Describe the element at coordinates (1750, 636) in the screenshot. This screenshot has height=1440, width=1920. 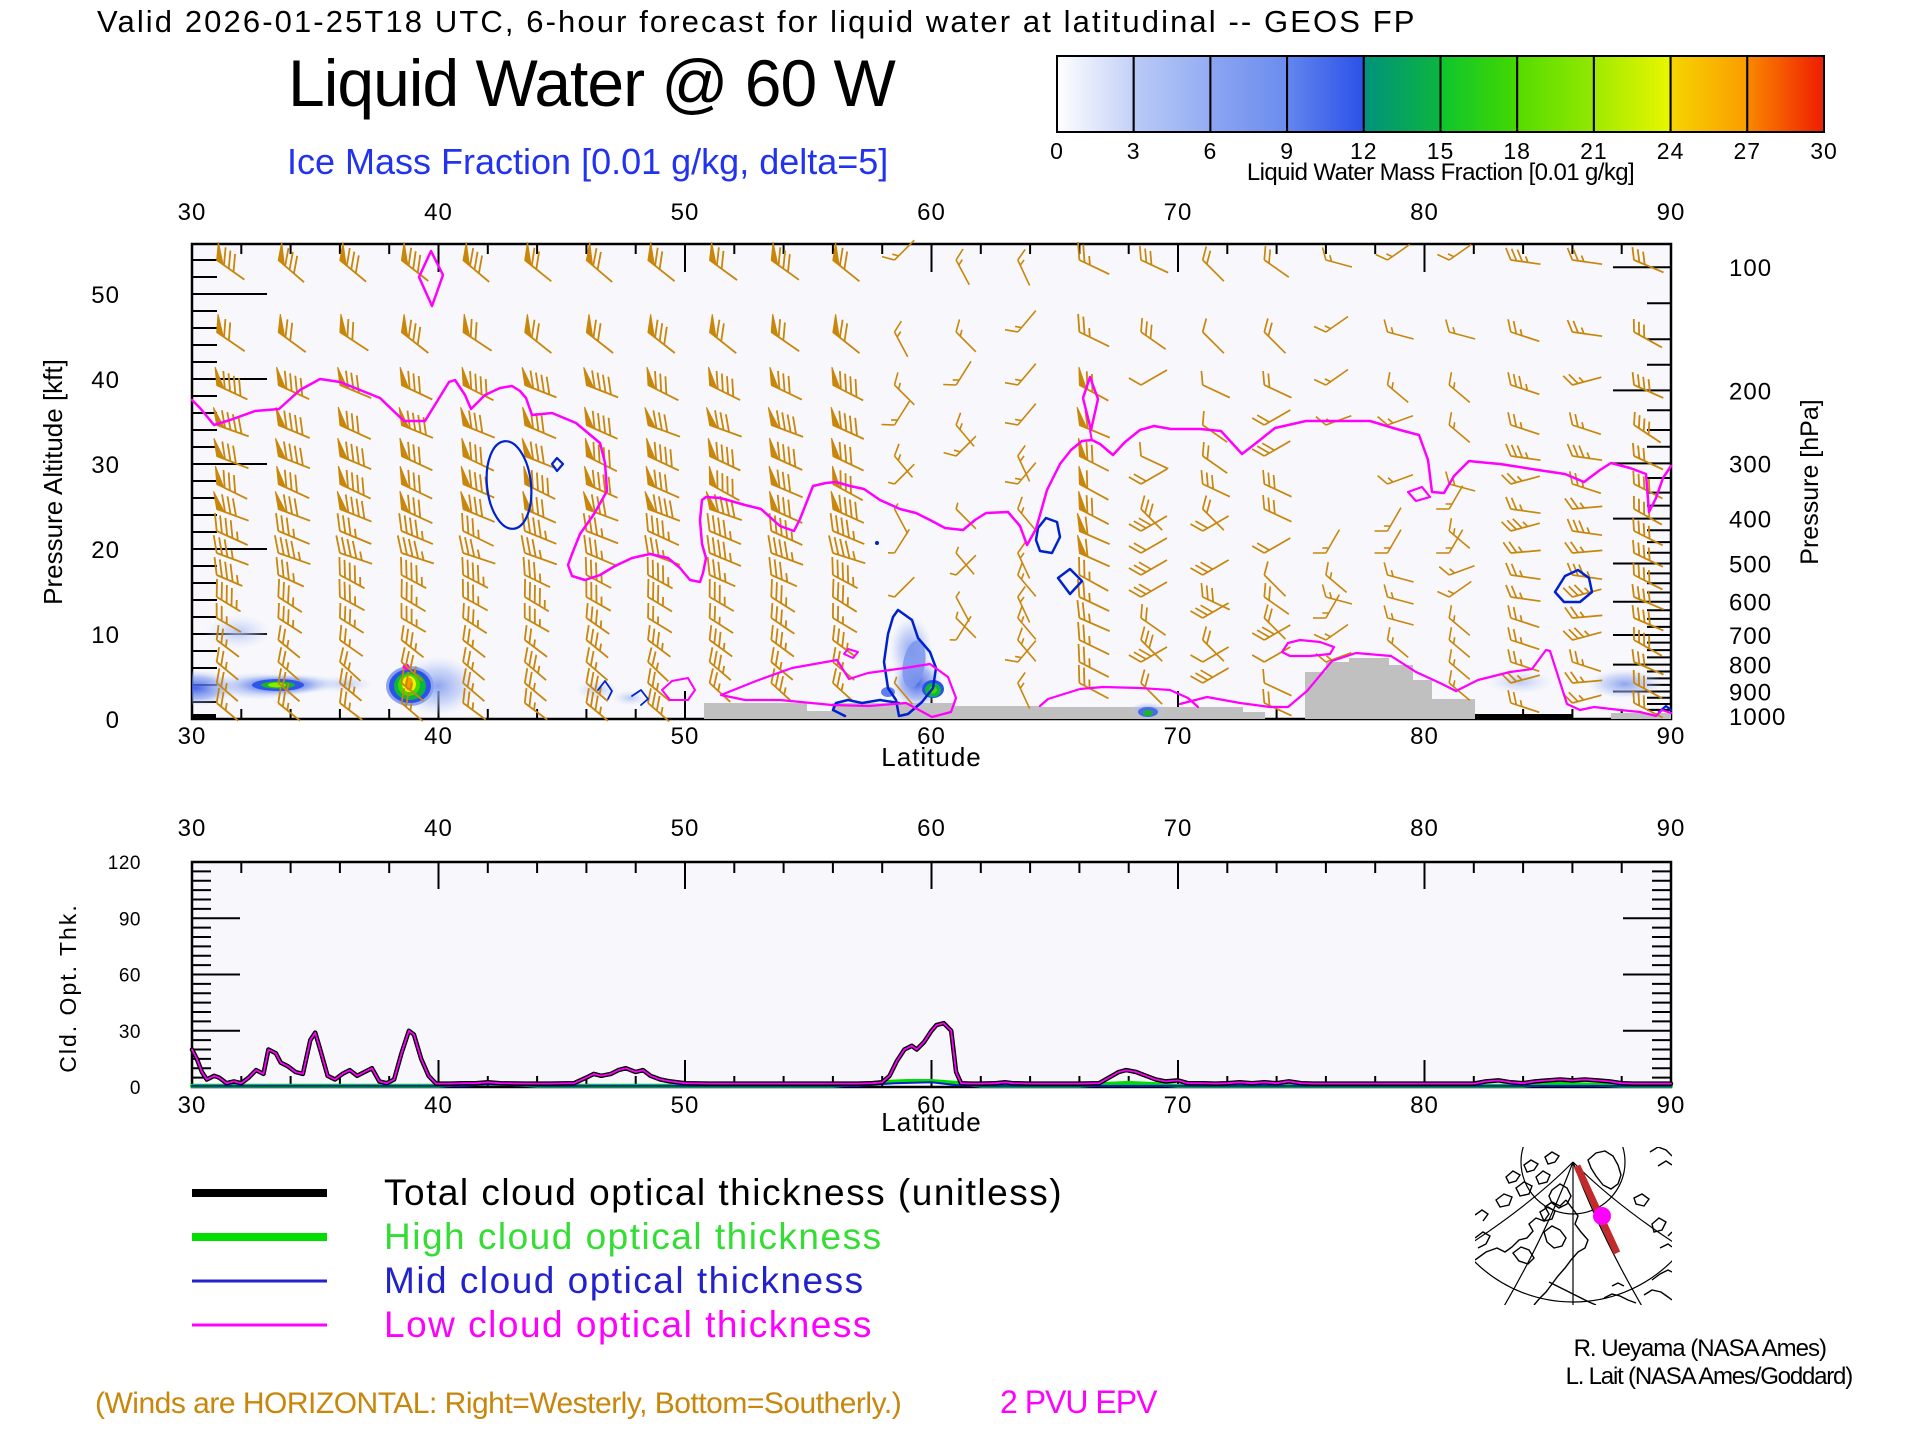
I see `svg-text: 700` at that location.